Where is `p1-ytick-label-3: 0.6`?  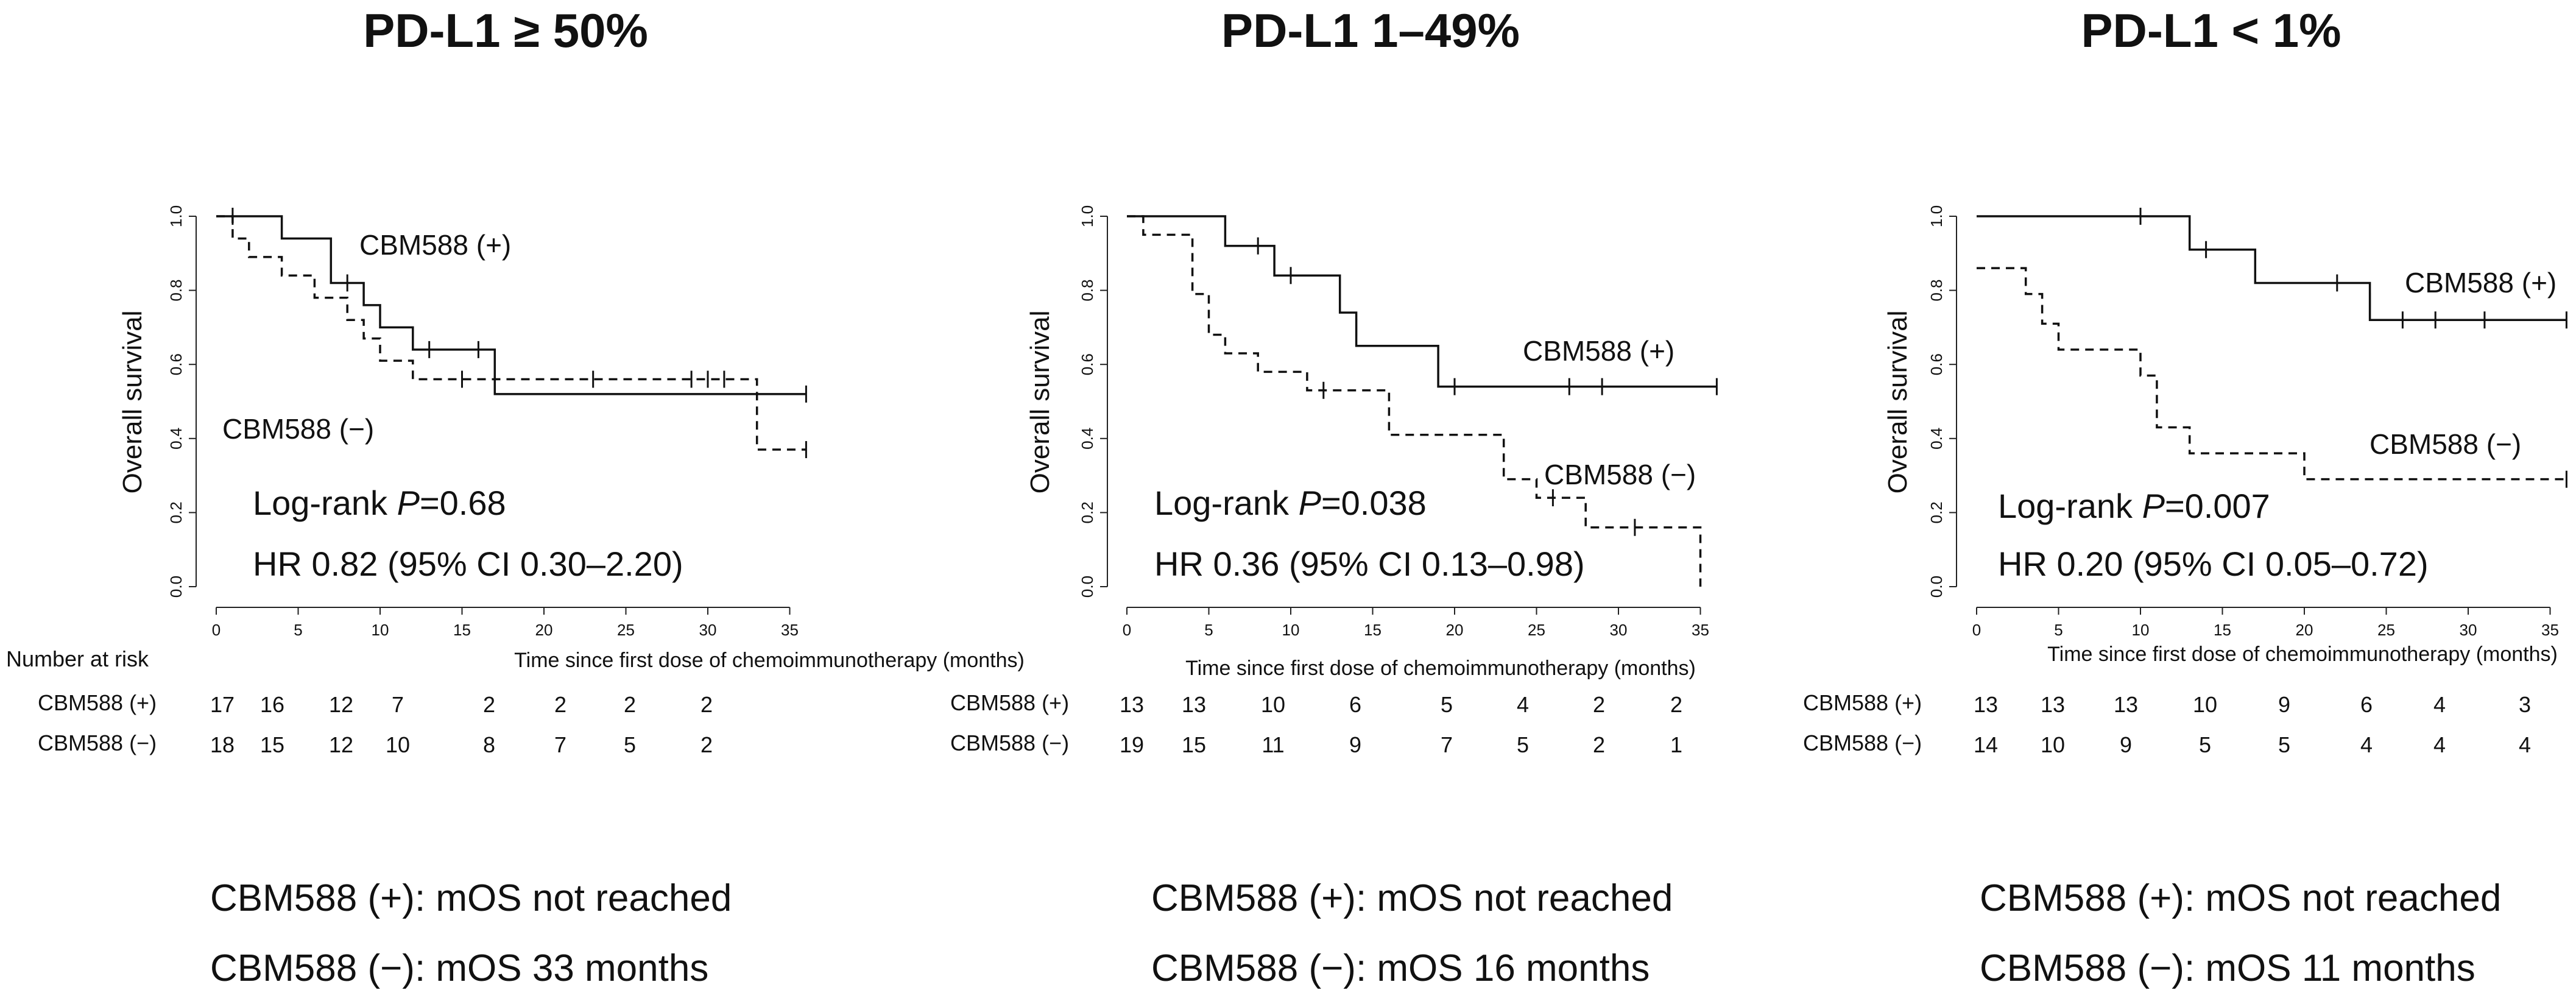 p1-ytick-label-3: 0.6 is located at coordinates (176, 364).